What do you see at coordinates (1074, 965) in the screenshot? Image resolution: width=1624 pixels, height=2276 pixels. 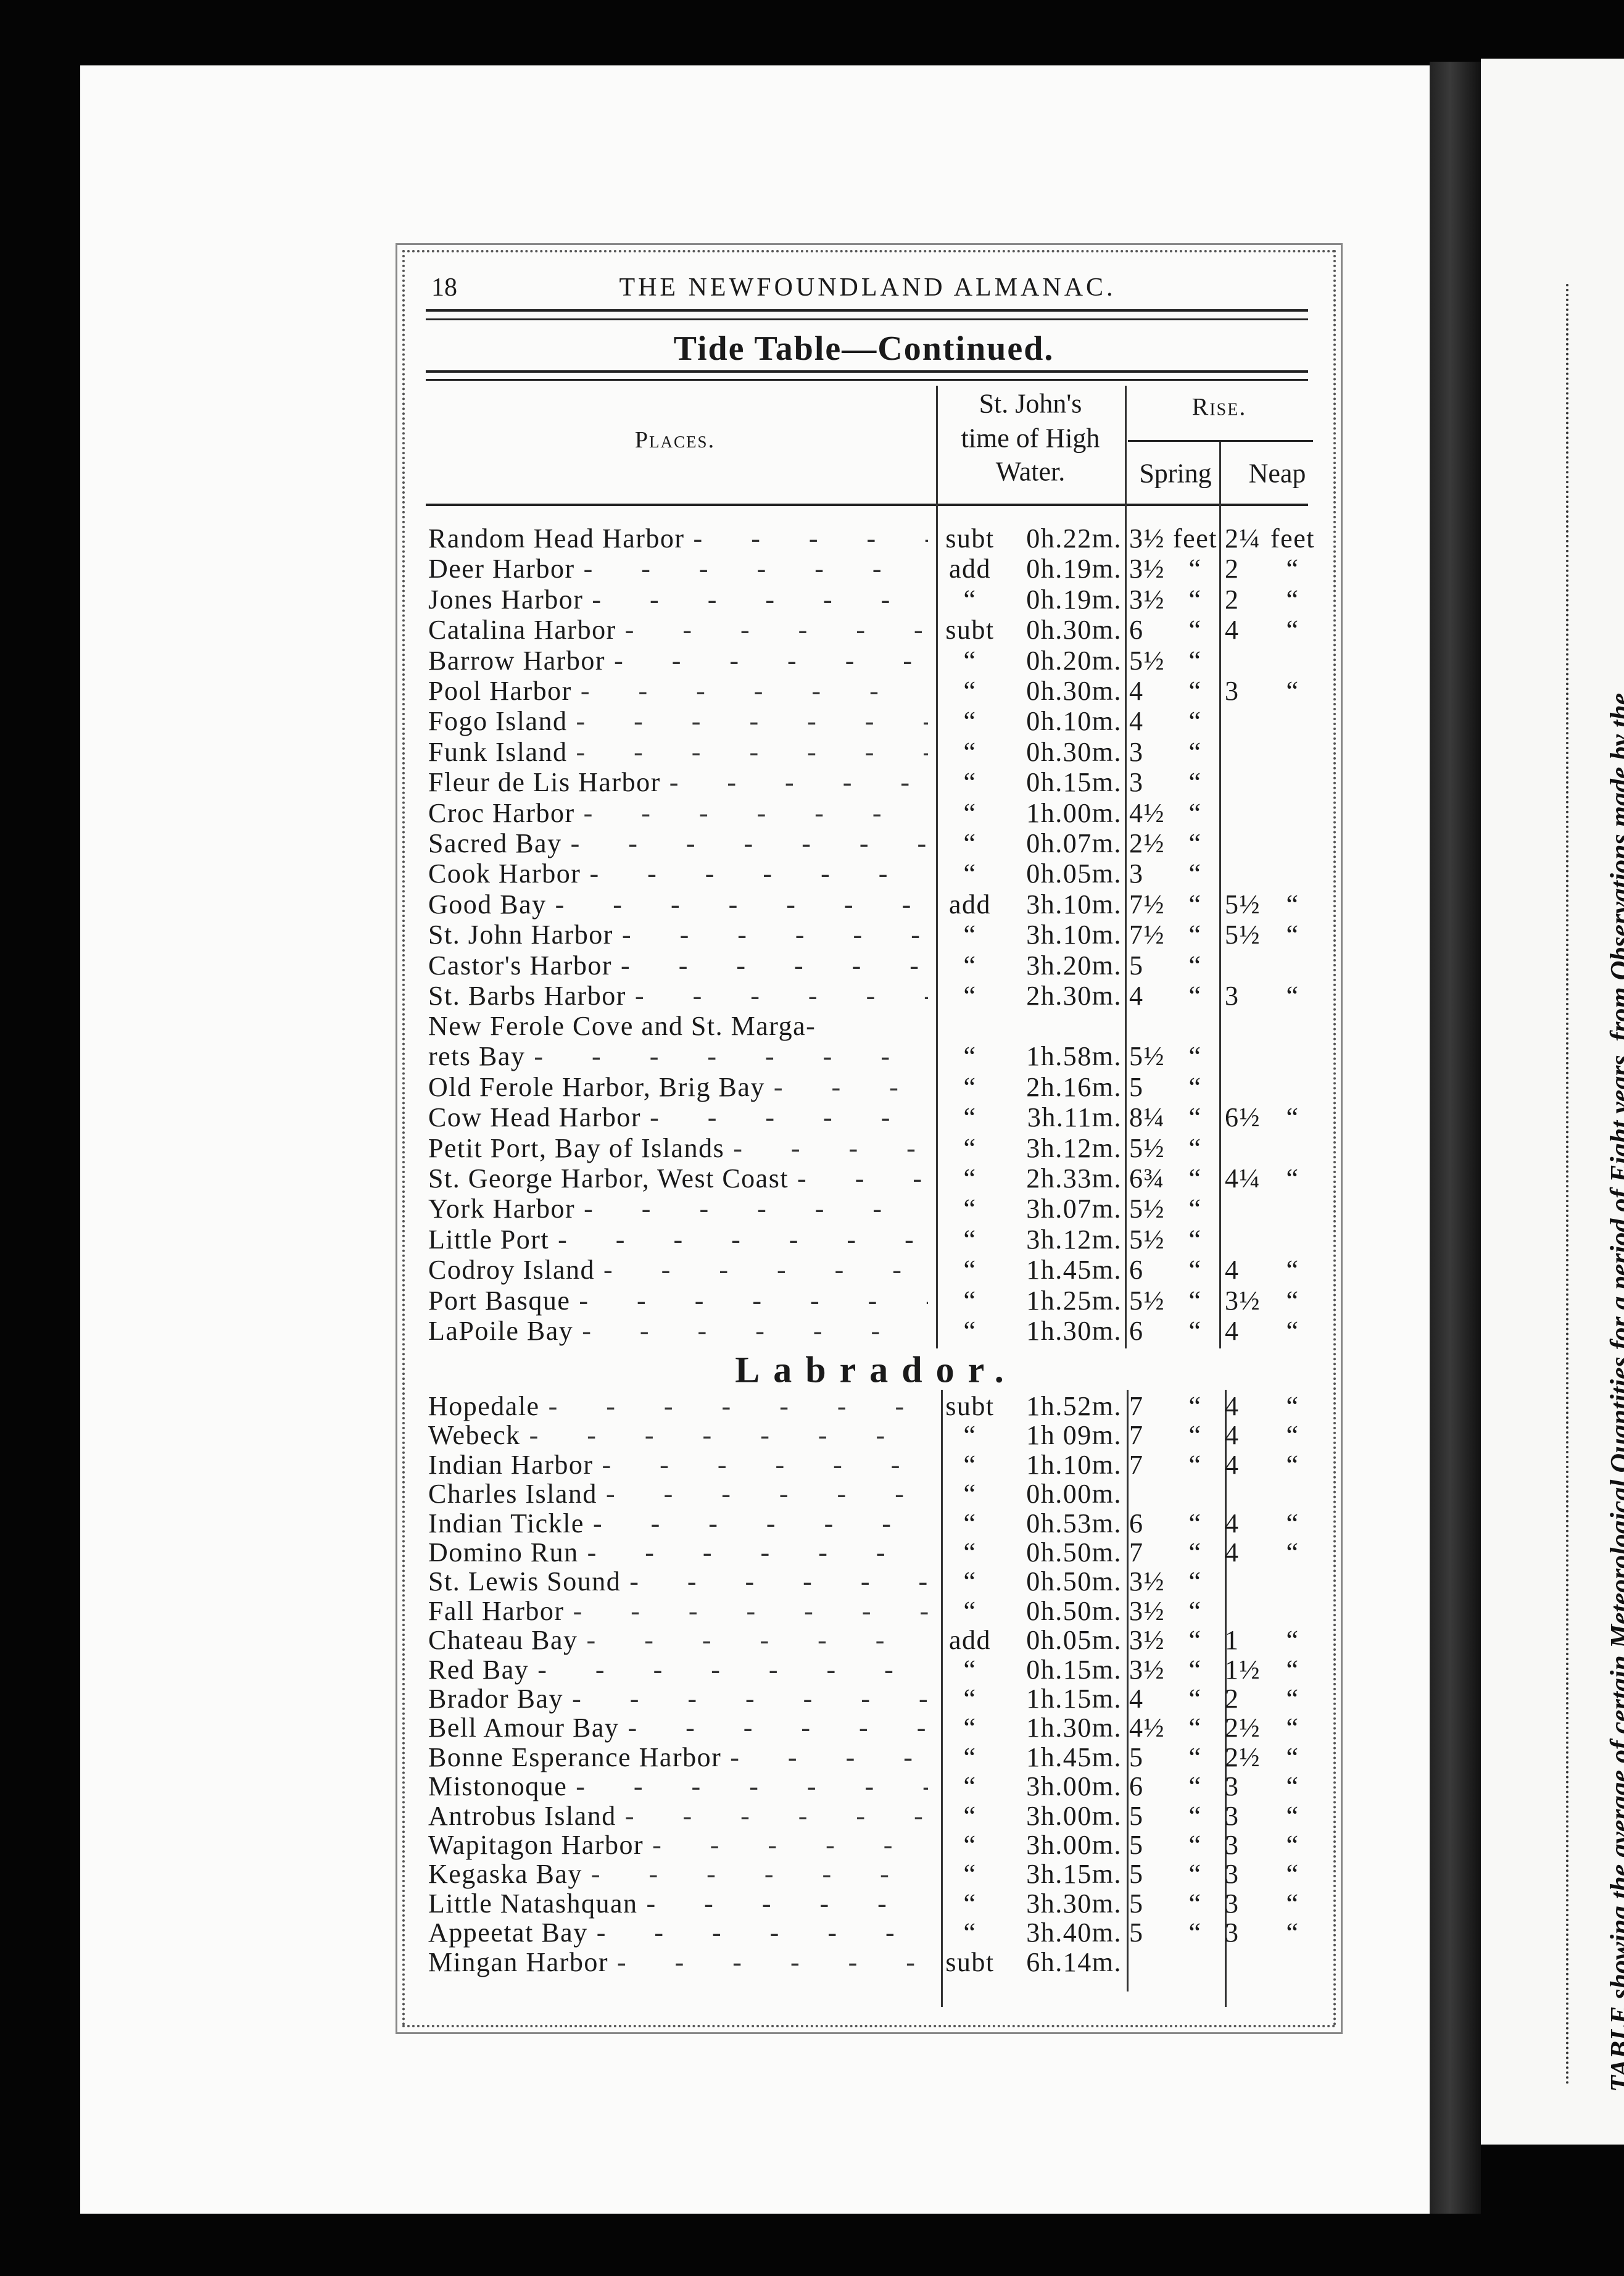 I see `high-water-time: 3h.20m.` at bounding box center [1074, 965].